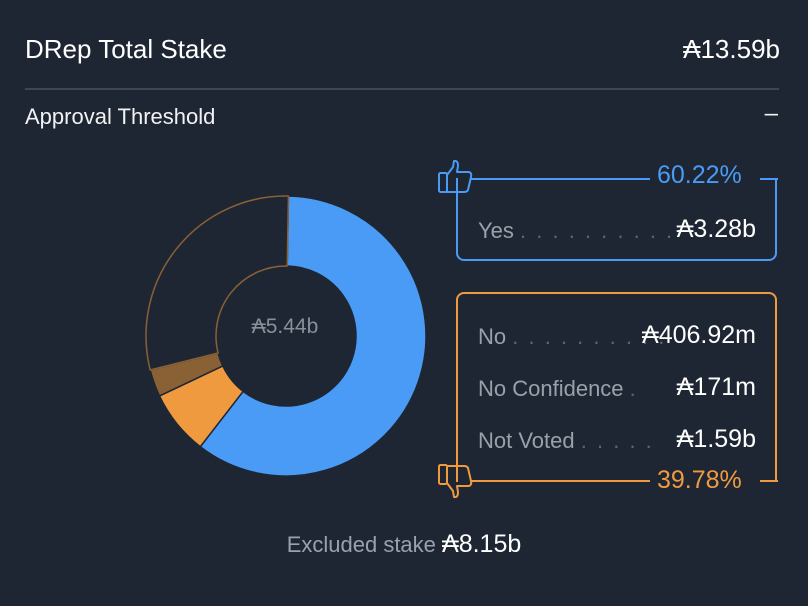  What do you see at coordinates (402, 117) in the screenshot?
I see `approval-threshold-row: Approval Threshold –` at bounding box center [402, 117].